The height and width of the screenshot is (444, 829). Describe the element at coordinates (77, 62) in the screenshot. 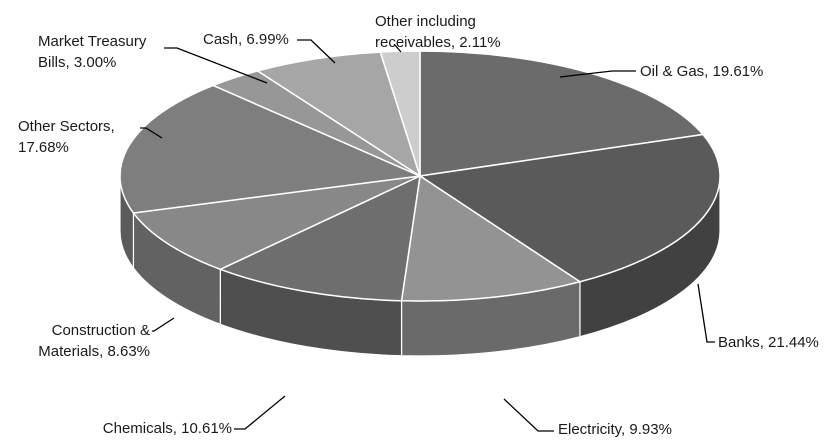

I see `data-label-line: Bills, 3.00%` at that location.